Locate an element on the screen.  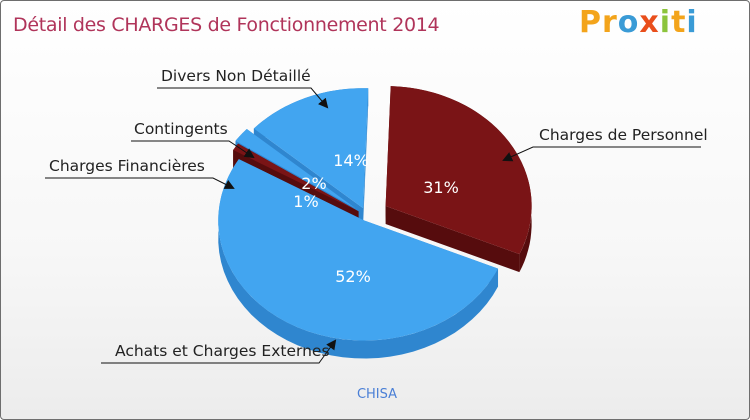
slice-percent-label: 2% is located at coordinates (313, 183).